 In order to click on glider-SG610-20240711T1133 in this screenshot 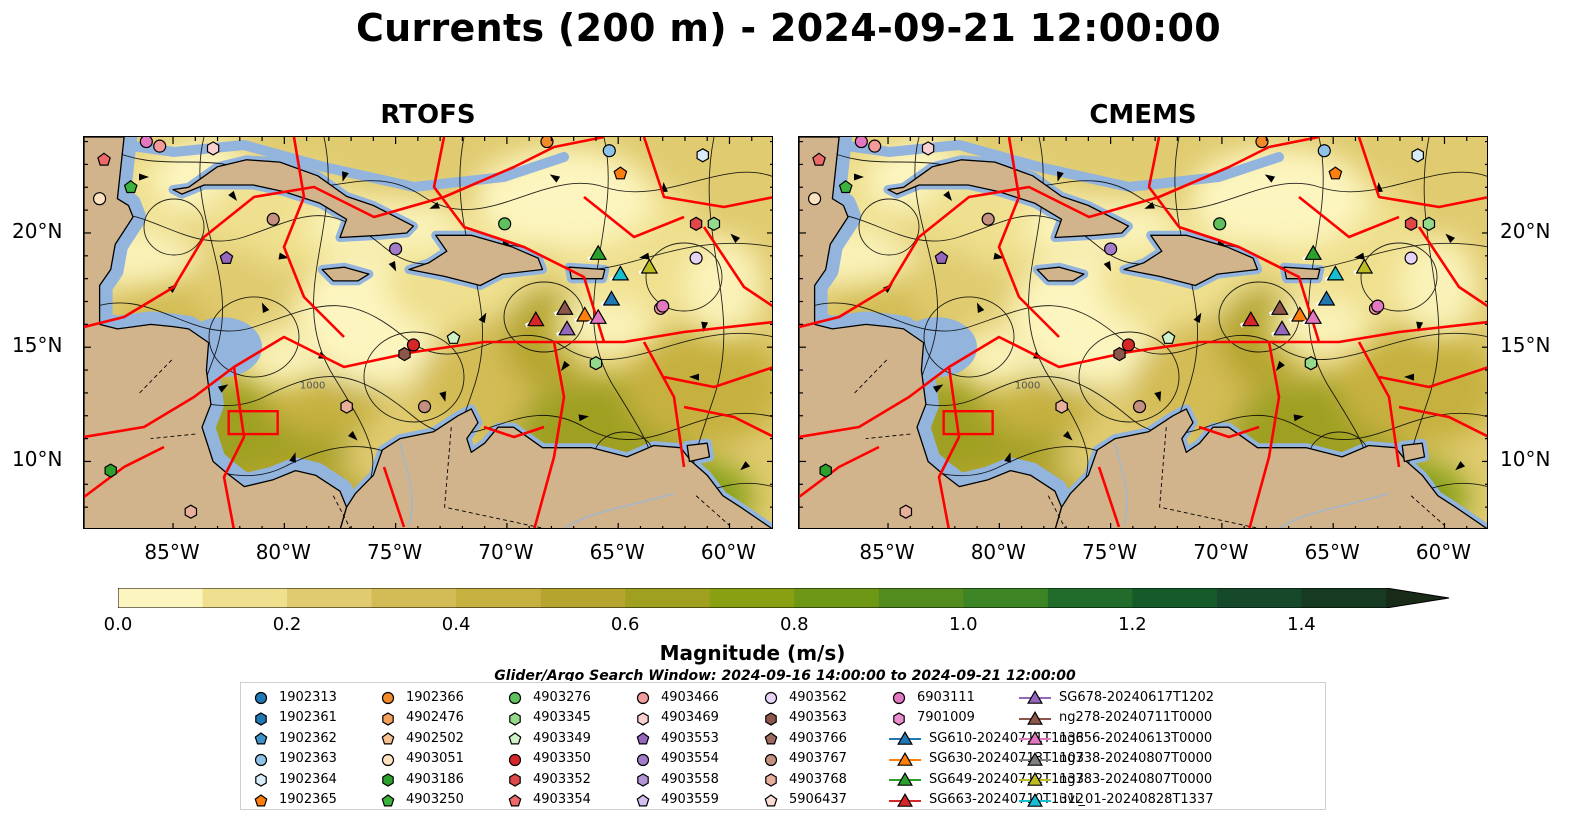, I will do `click(611, 298)`.